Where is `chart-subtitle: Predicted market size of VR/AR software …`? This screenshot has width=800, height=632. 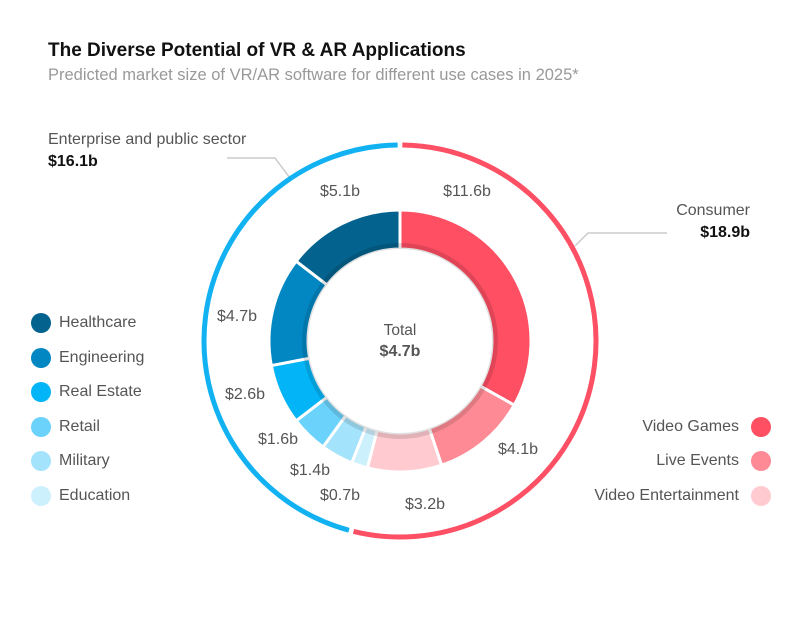 chart-subtitle: Predicted market size of VR/AR software … is located at coordinates (313, 75).